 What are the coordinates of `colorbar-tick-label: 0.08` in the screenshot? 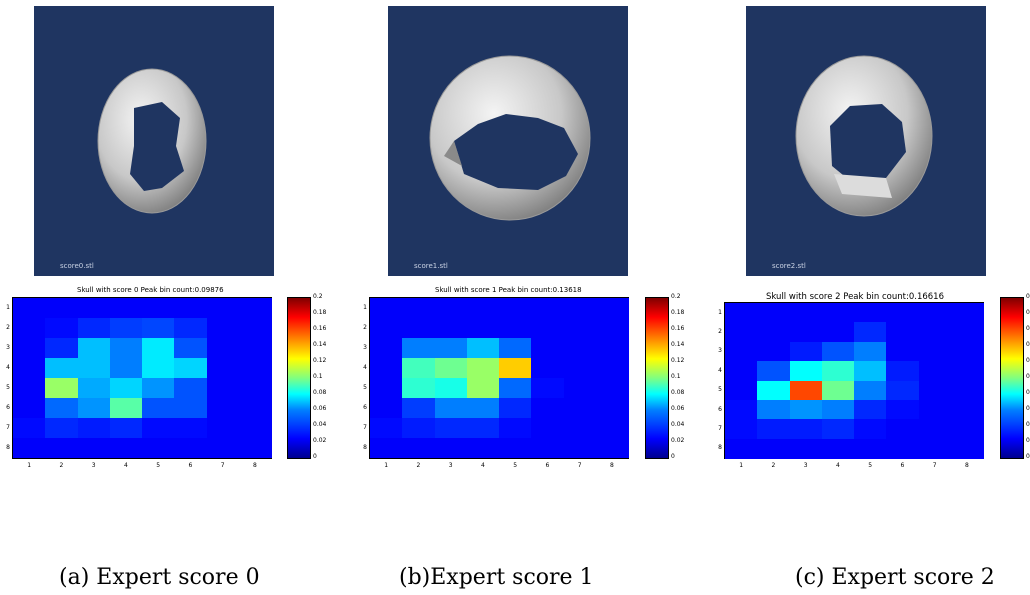 It's located at (320, 392).